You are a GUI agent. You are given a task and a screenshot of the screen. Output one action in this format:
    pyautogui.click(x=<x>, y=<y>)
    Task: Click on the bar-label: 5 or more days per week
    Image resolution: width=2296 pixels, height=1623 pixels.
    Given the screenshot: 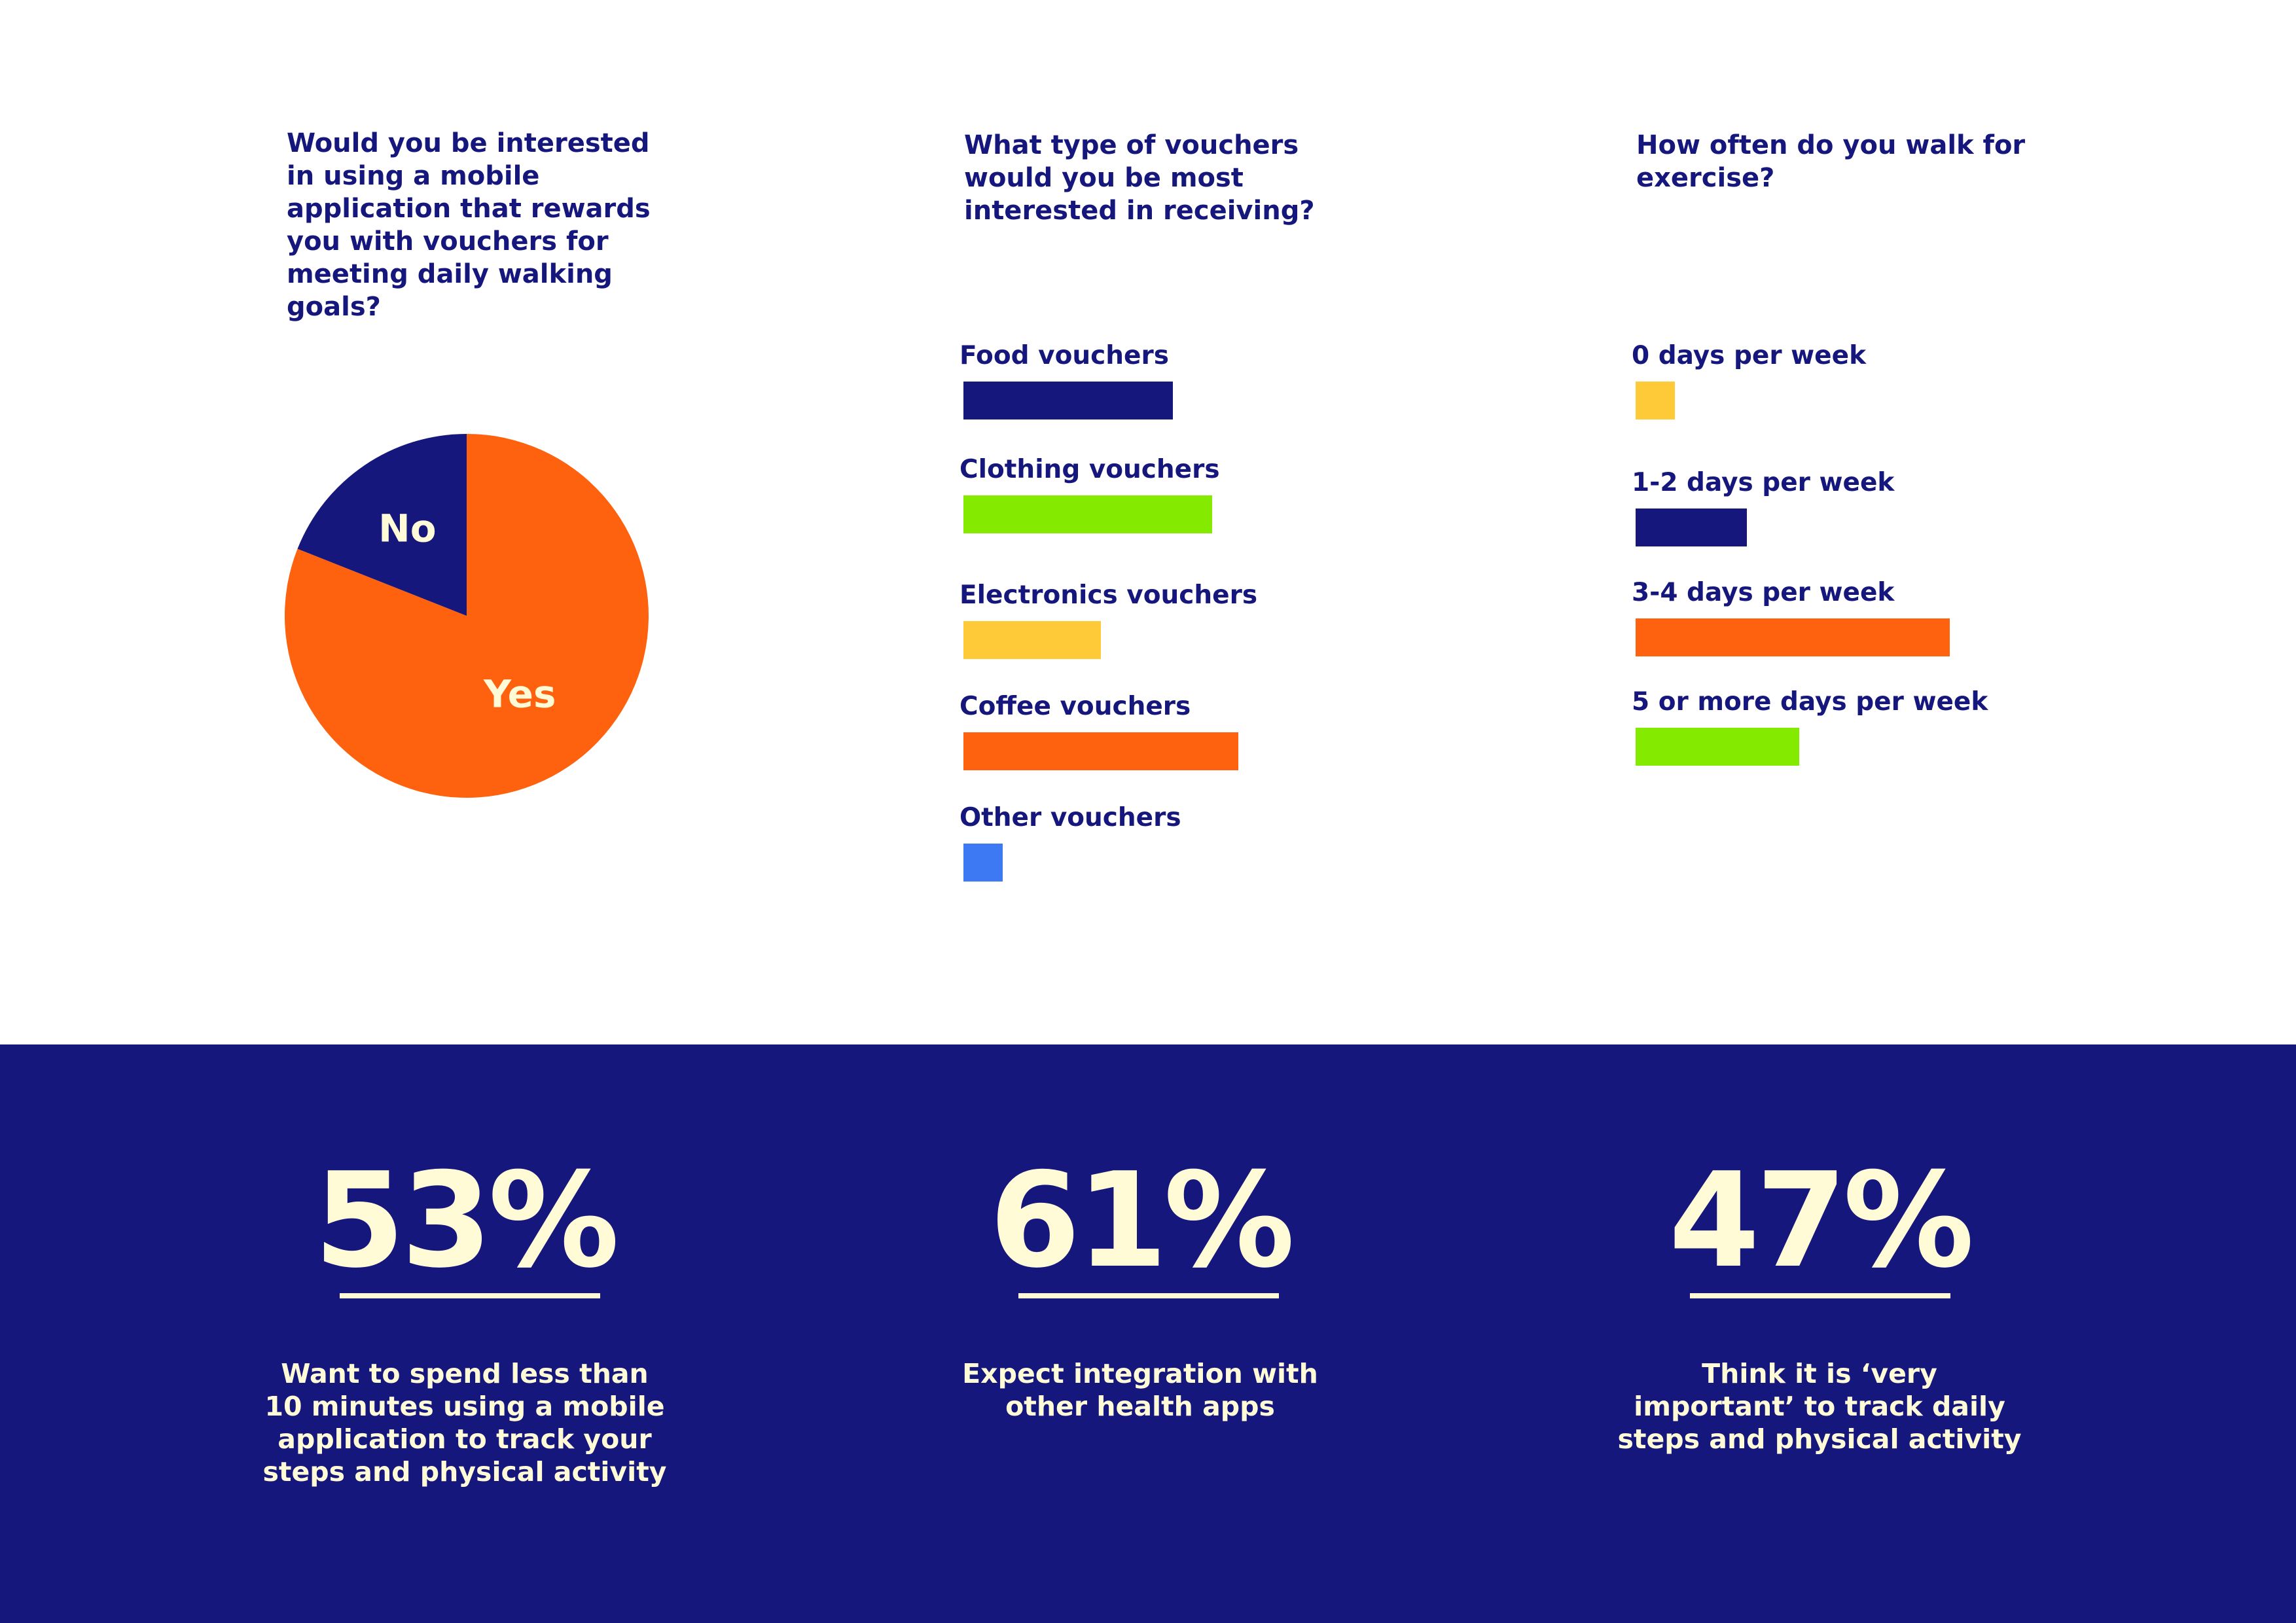 What is the action you would take?
    pyautogui.click(x=1810, y=702)
    